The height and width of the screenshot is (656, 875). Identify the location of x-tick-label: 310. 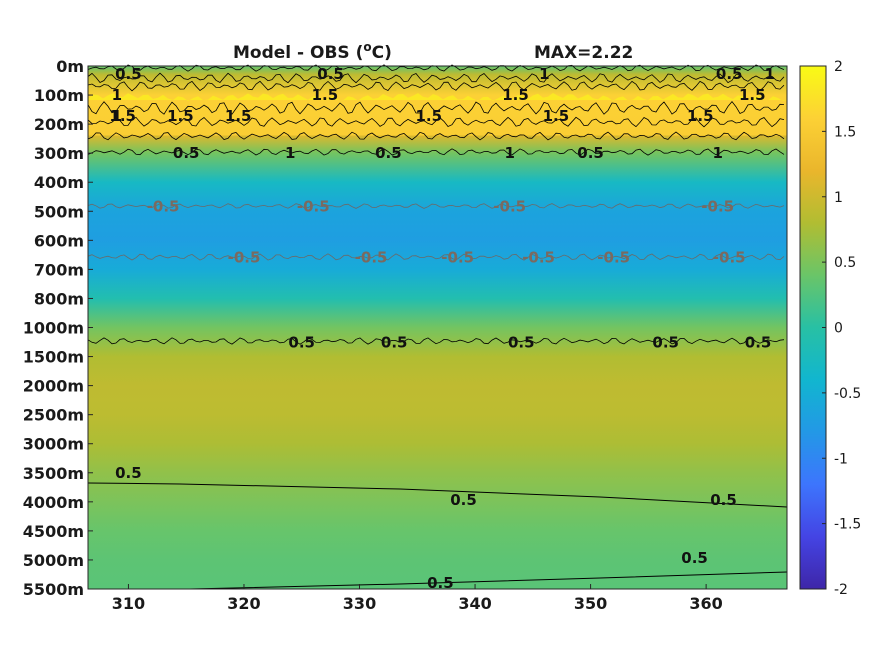
(128, 603).